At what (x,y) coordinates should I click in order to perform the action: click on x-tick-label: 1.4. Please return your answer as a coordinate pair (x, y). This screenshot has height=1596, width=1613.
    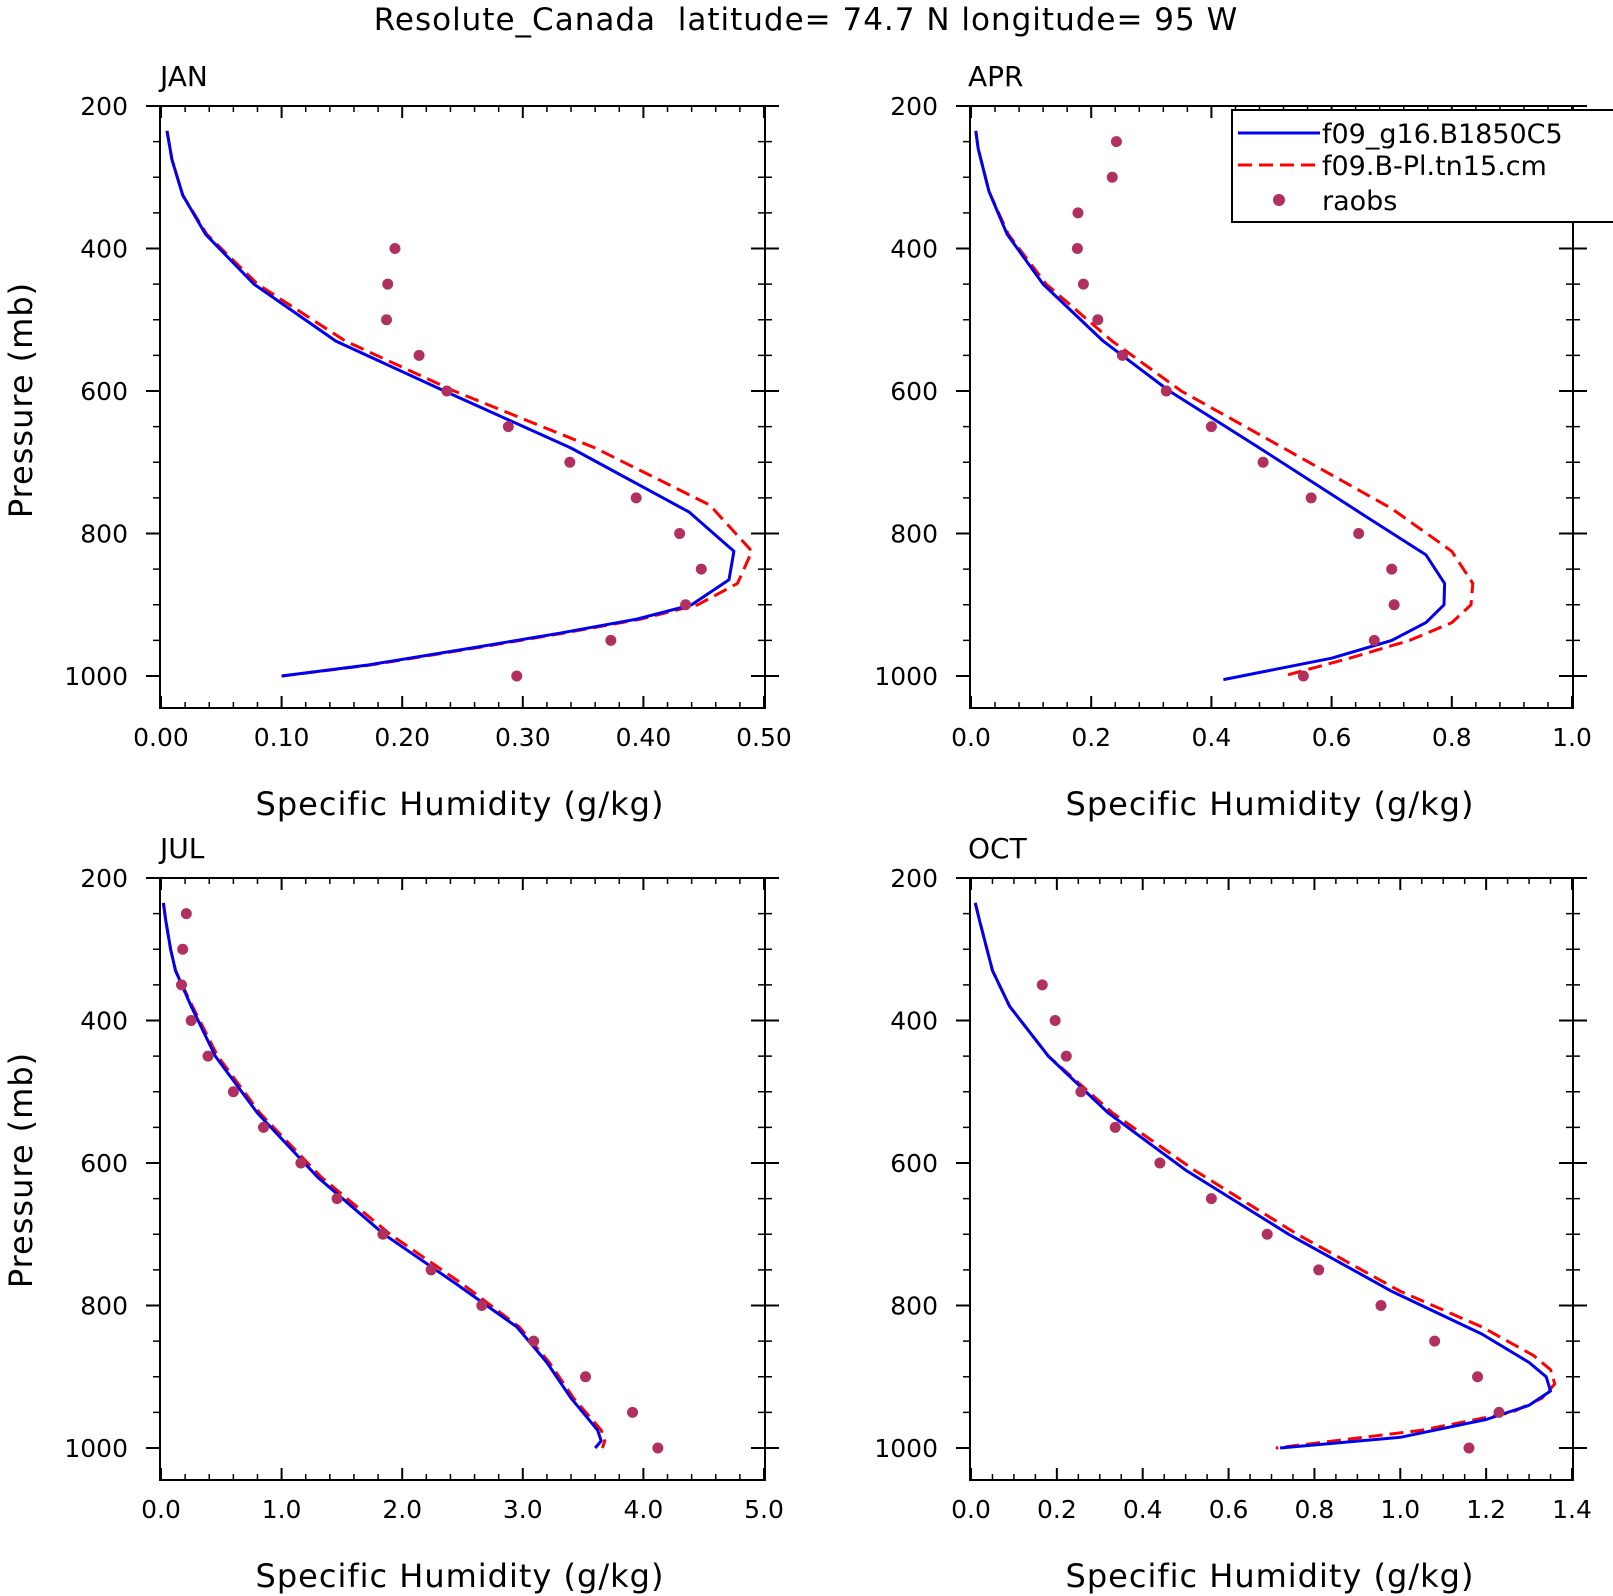
    Looking at the image, I should click on (1572, 1509).